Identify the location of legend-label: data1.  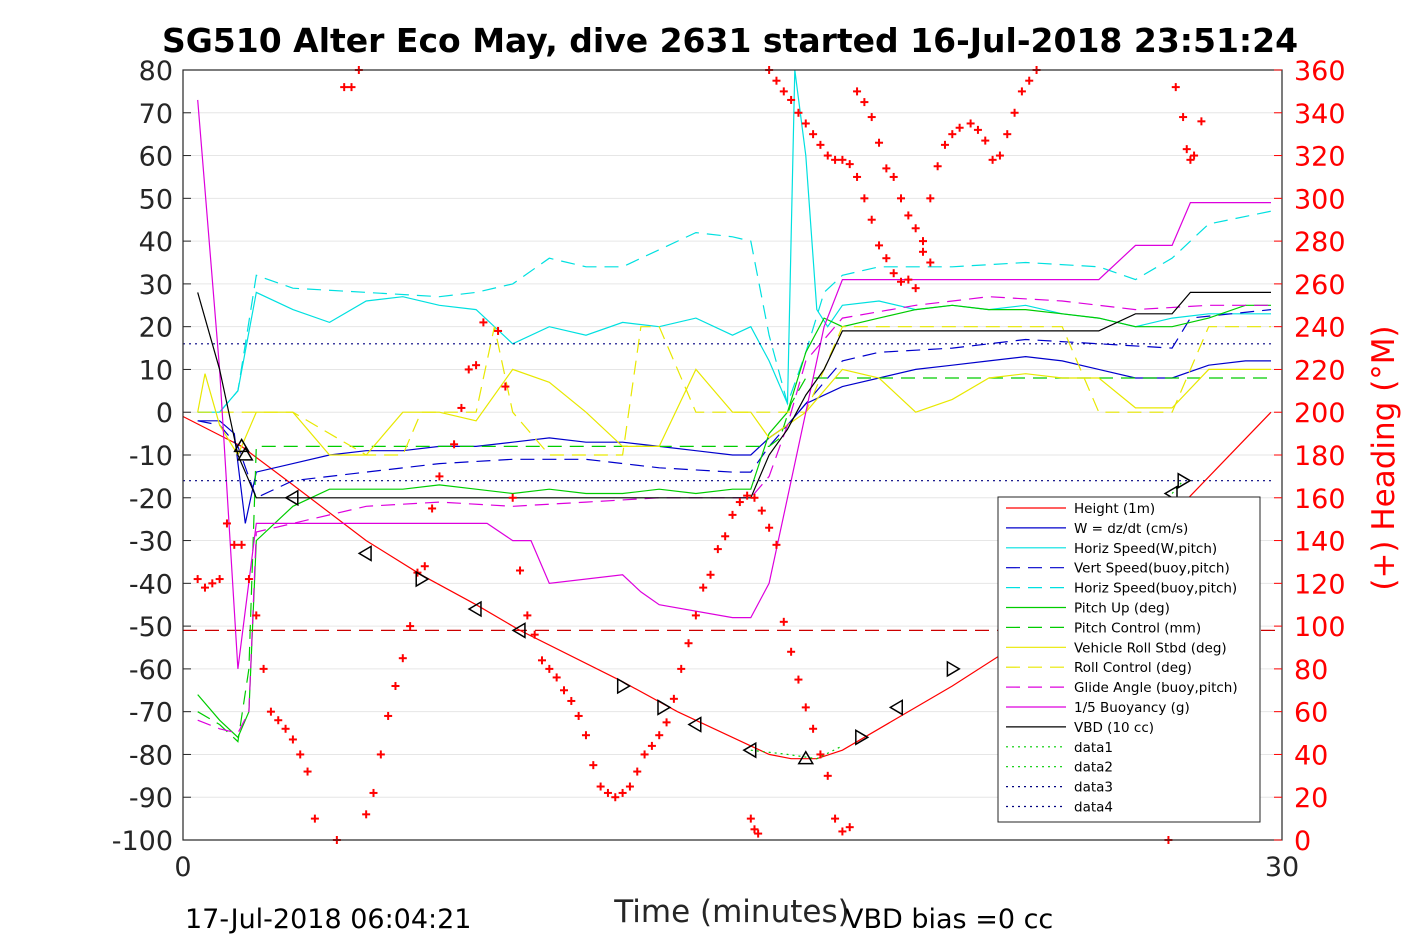
(1093, 748).